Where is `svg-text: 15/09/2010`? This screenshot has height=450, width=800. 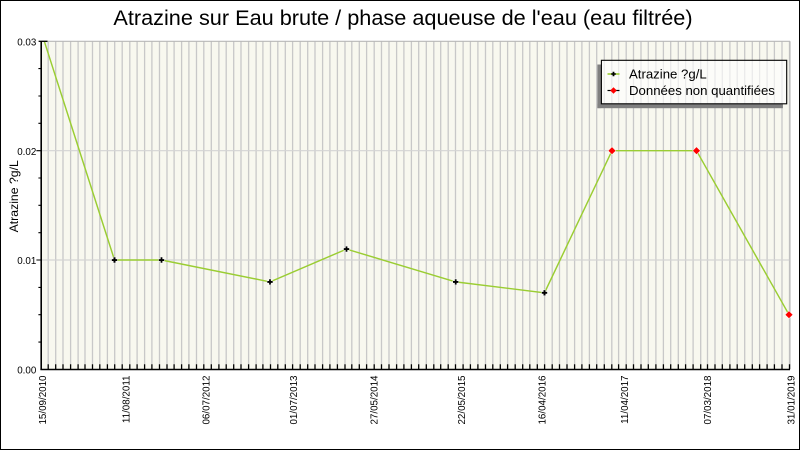 svg-text: 15/09/2010 is located at coordinates (43, 400).